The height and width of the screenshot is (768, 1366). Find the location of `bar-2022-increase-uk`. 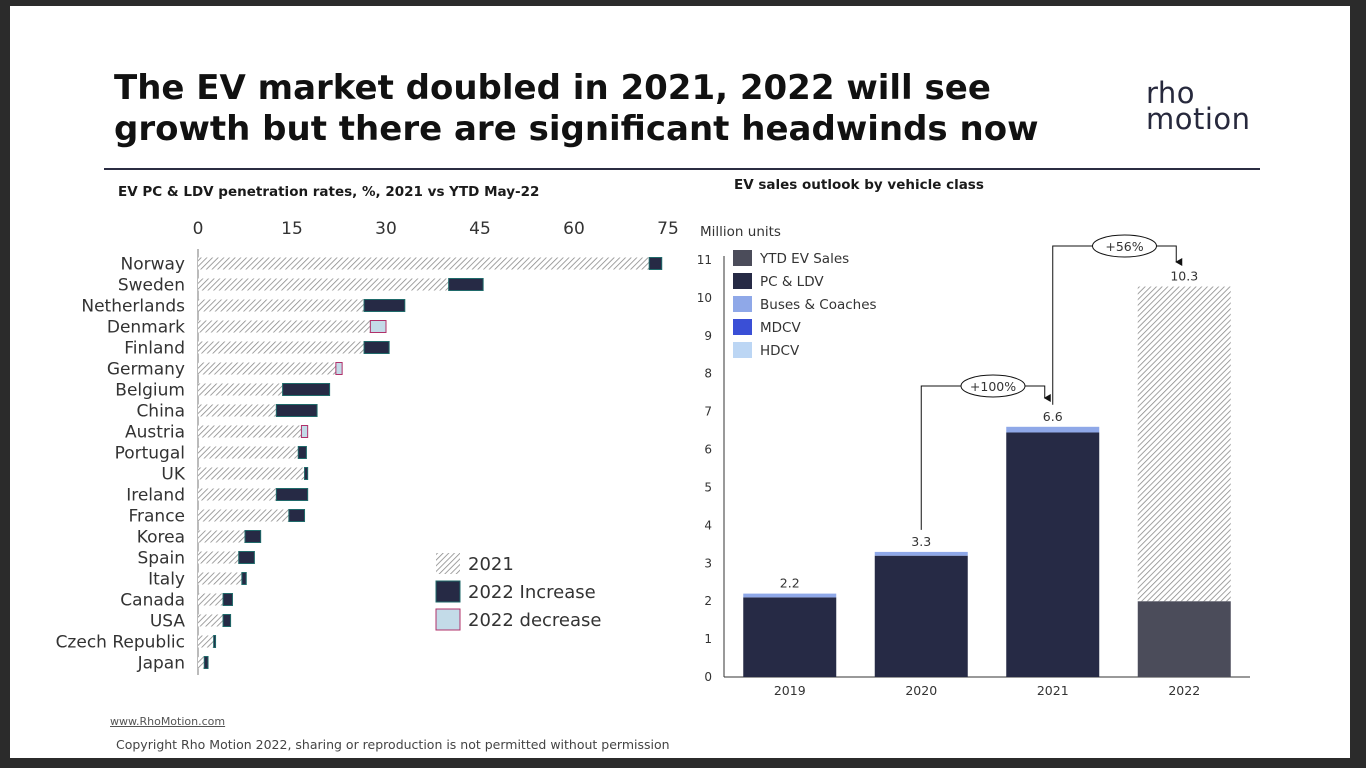

bar-2022-increase-uk is located at coordinates (306, 473).